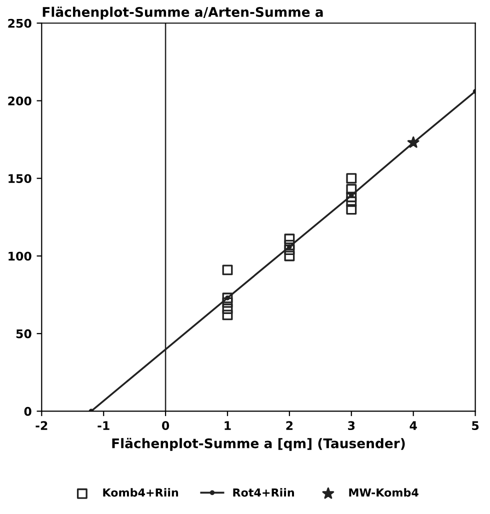 This screenshot has height=514, width=490. I want to click on x-tick-label: 2, so click(289, 425).